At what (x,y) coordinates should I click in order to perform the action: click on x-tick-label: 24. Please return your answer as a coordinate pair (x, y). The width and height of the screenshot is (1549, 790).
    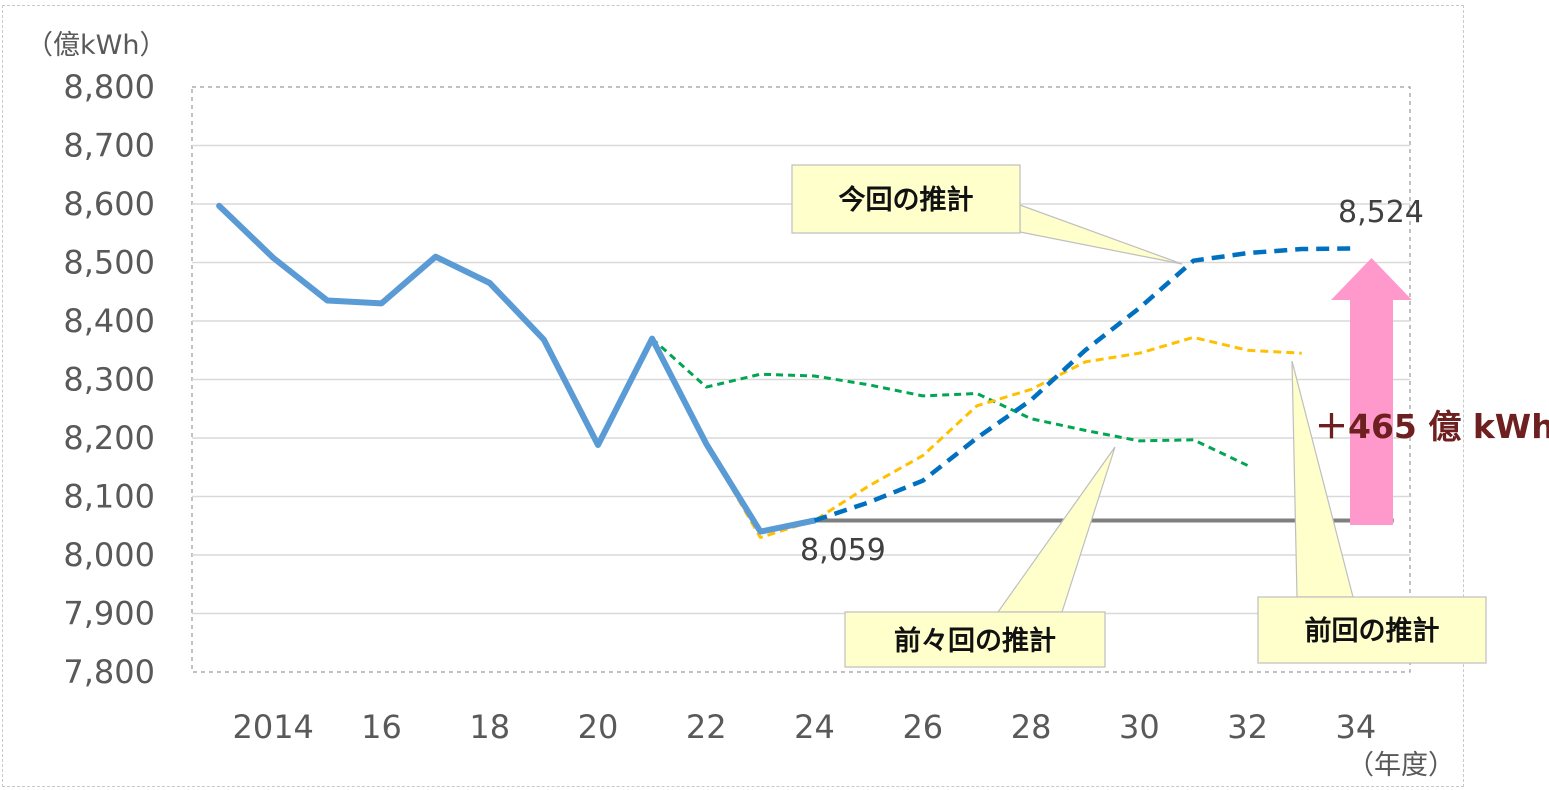
    Looking at the image, I should click on (814, 727).